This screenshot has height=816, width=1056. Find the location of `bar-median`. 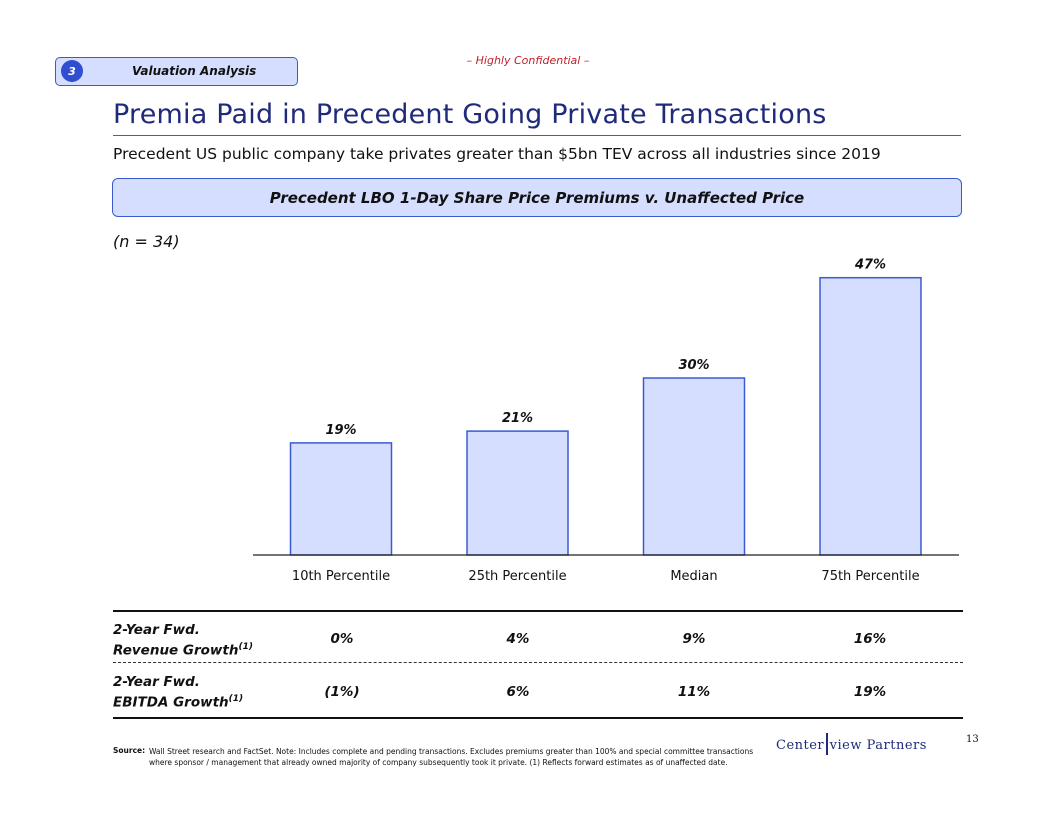

bar-median is located at coordinates (694, 466).